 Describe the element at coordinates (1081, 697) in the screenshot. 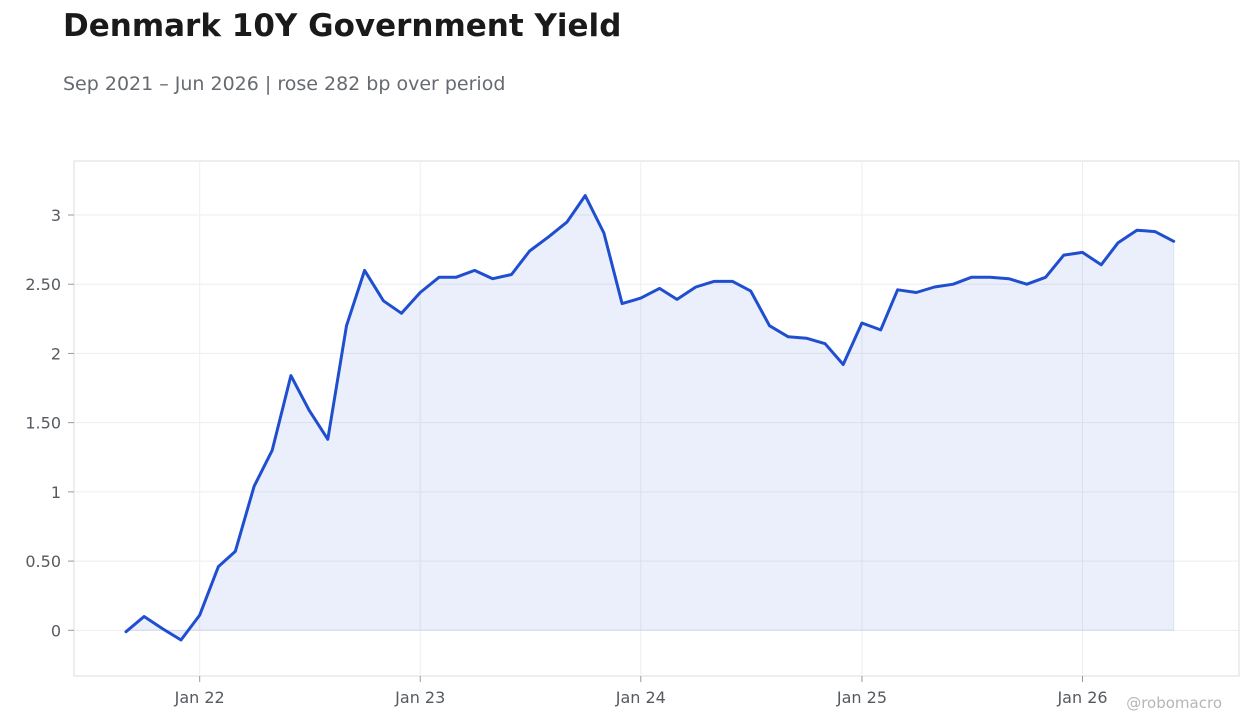

I see `x-tick-label: Jan 26` at that location.